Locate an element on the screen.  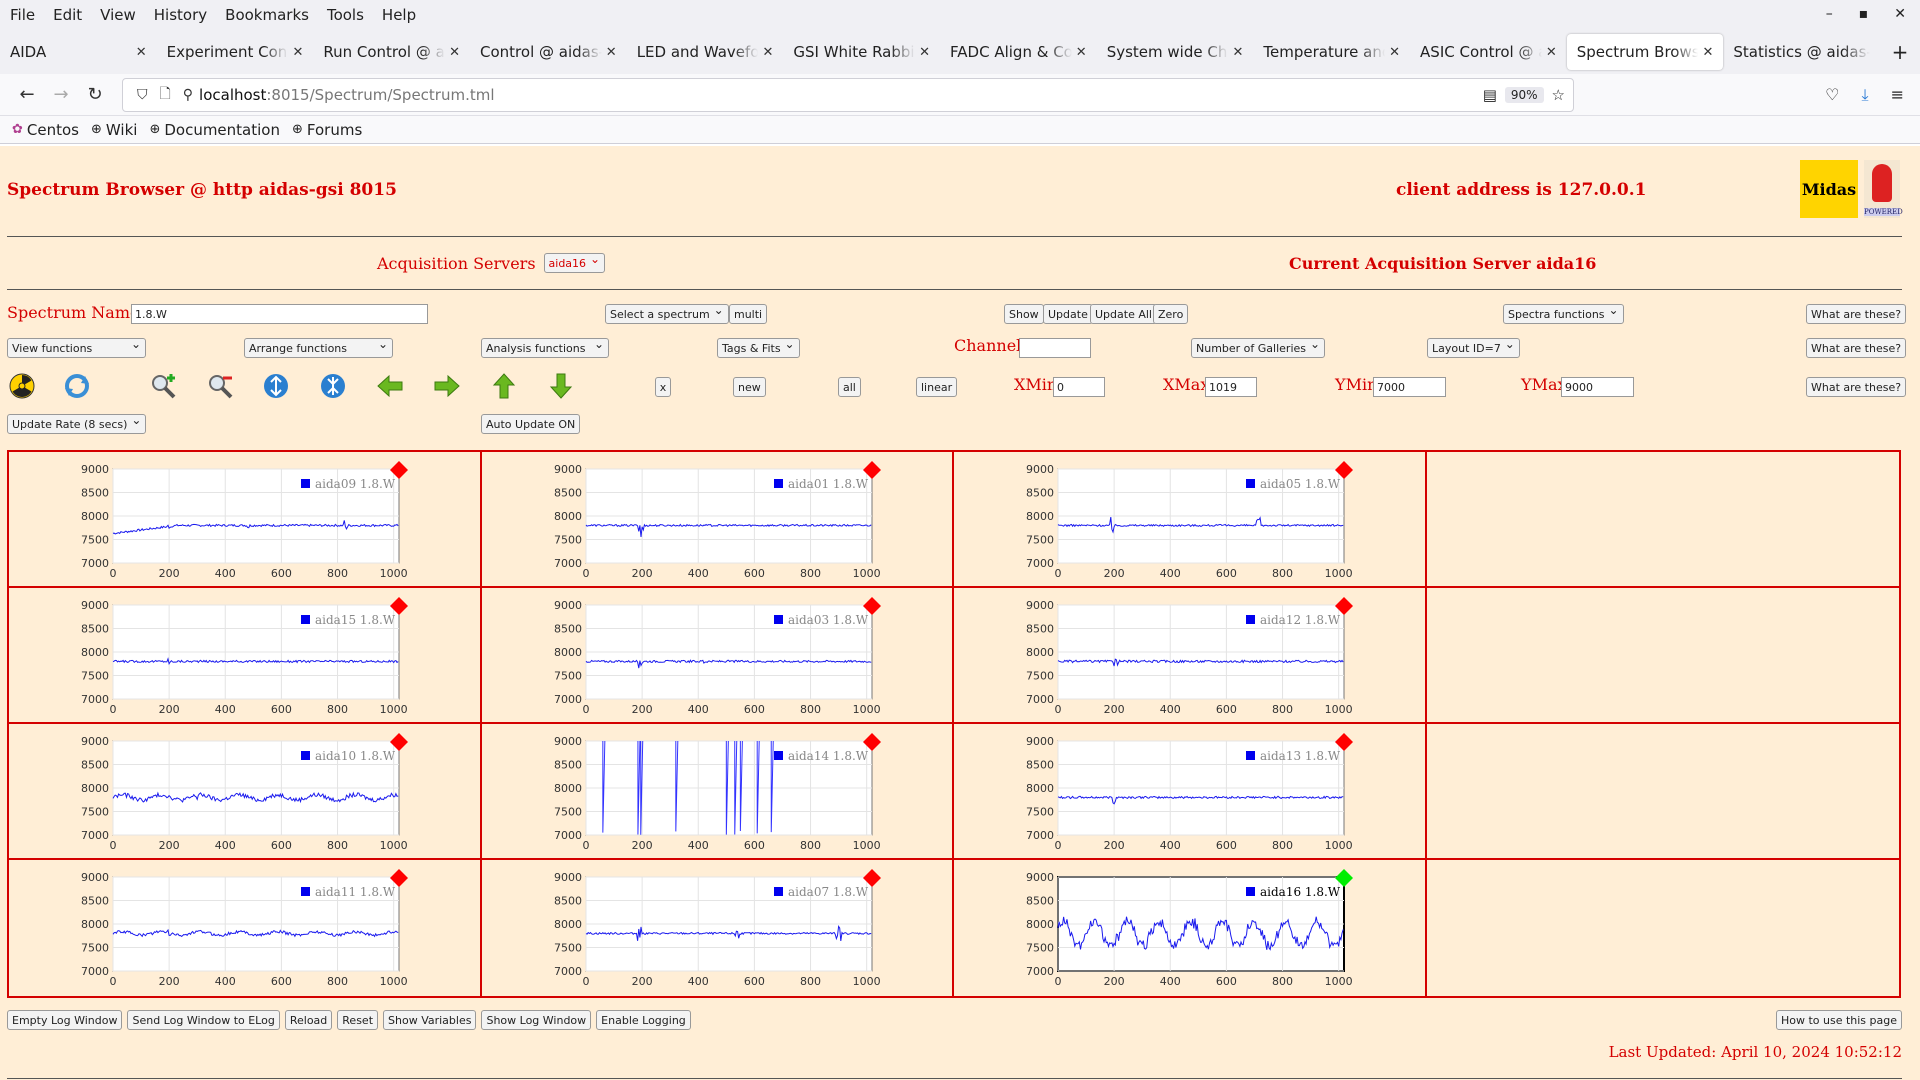
ymin-input: 7000 is located at coordinates (1409, 387).